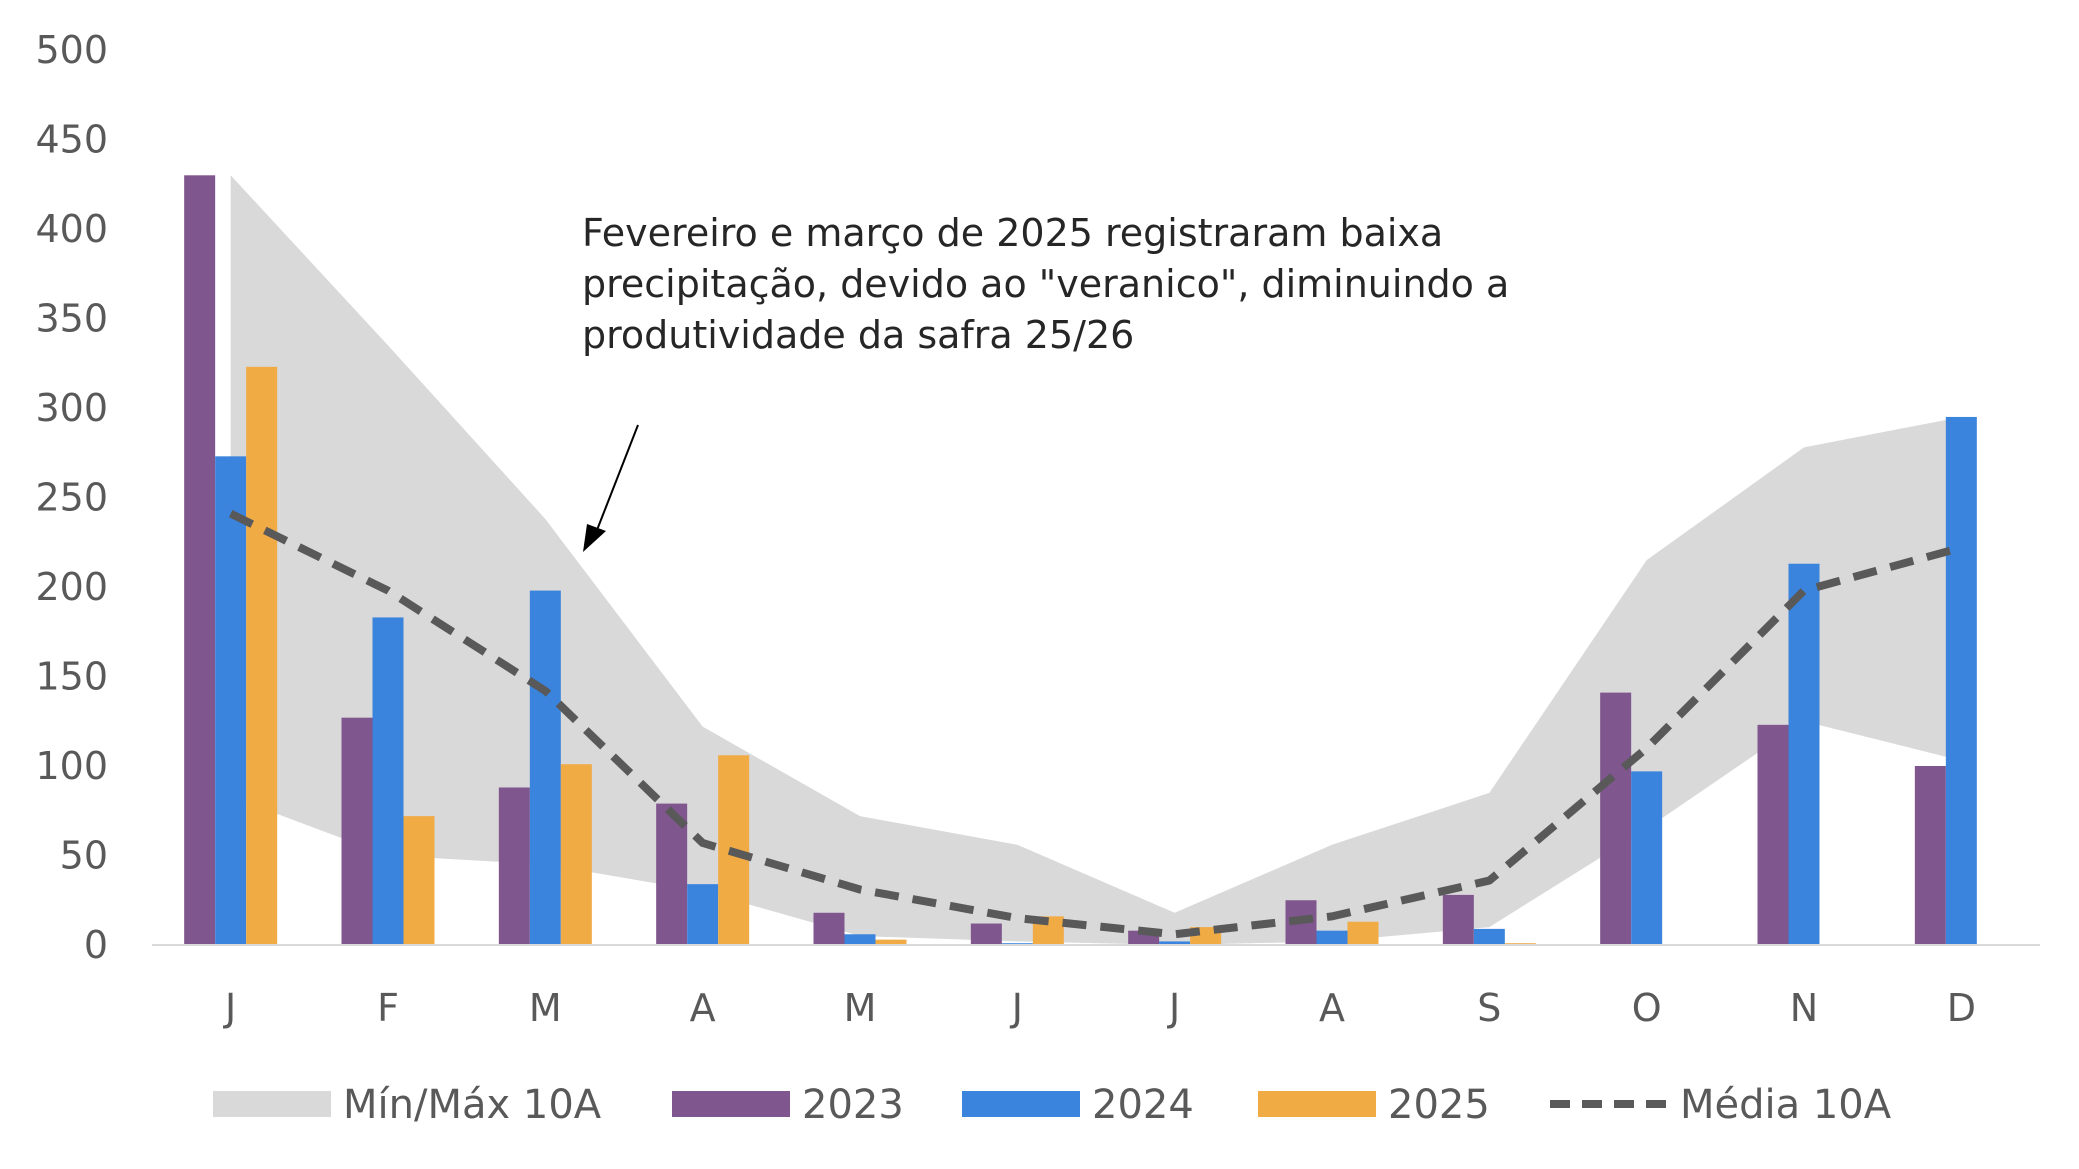 Image resolution: width=2079 pixels, height=1169 pixels. What do you see at coordinates (71, 50) in the screenshot?
I see `y-tick-label: 500` at bounding box center [71, 50].